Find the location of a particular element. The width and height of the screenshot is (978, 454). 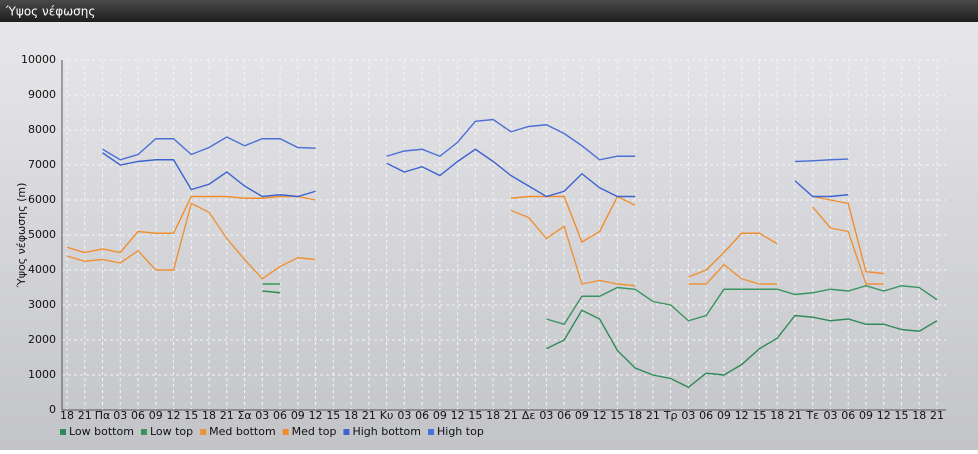

legend-label: Low bottom is located at coordinates (101, 431).